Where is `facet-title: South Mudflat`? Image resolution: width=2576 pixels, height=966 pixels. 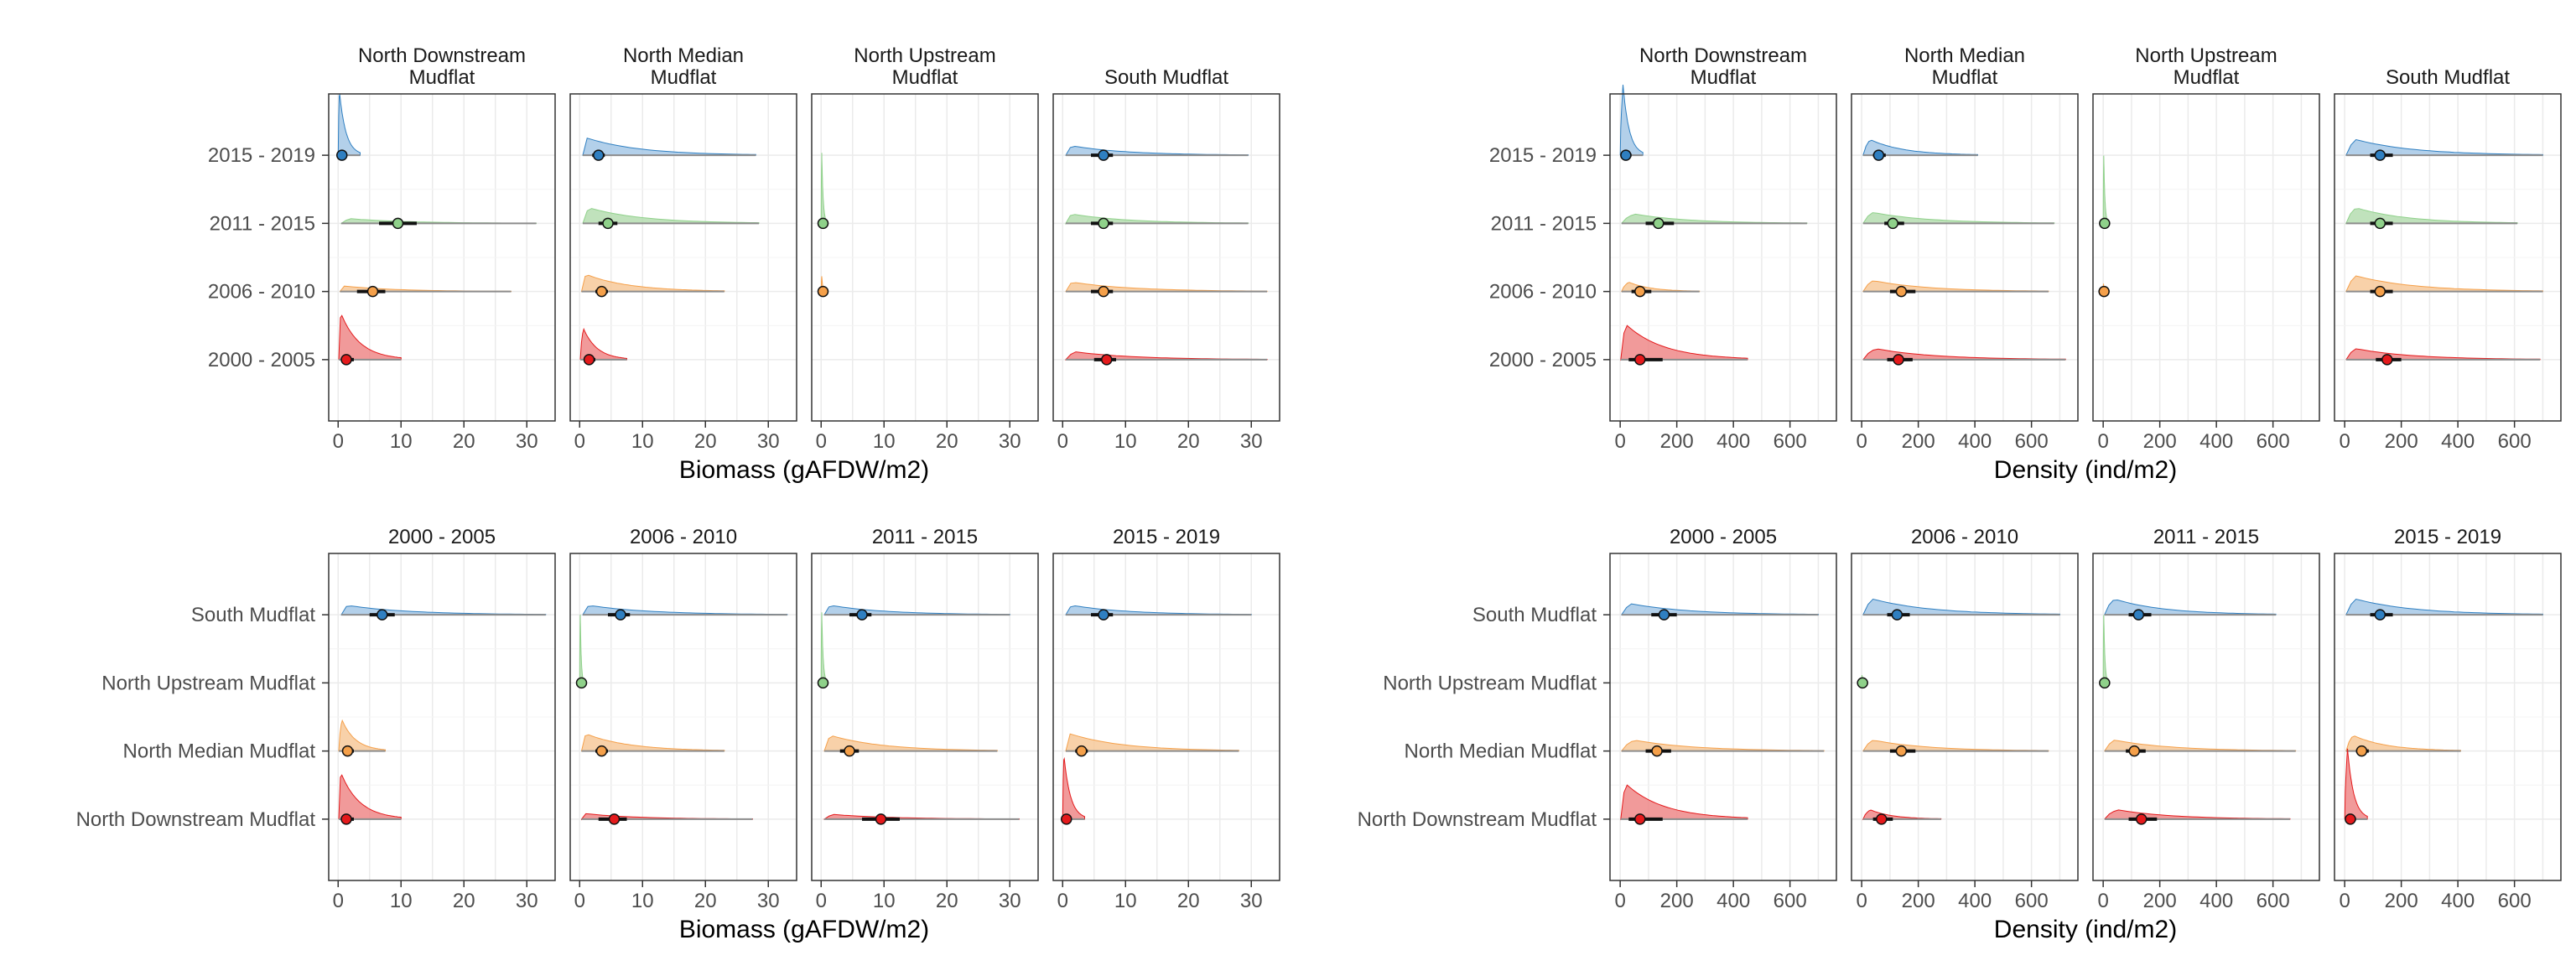
facet-title: South Mudflat is located at coordinates (1166, 77).